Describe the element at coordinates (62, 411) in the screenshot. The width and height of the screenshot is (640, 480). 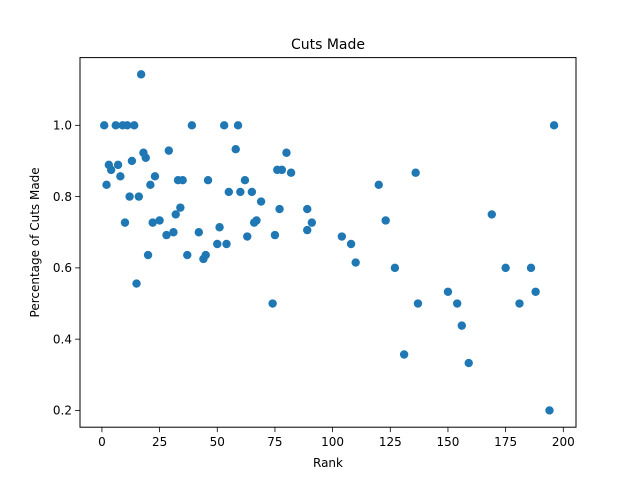
I see `y-tick-label: 0.2` at that location.